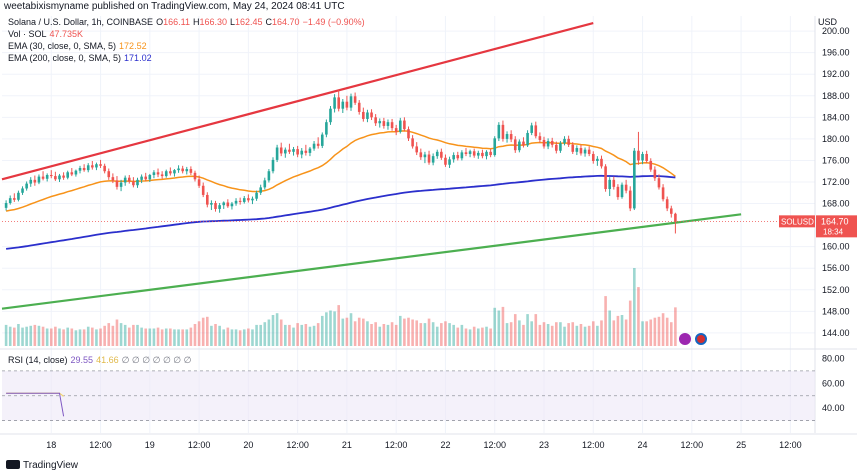  I want to click on rsi-tick-label: 40.00, so click(833, 408).